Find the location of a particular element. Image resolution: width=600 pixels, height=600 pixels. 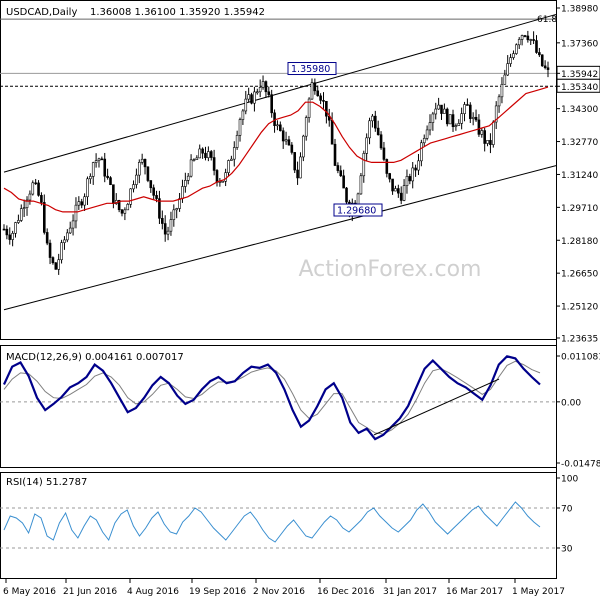

macd-tick-label: -0.014785 is located at coordinates (580, 465).